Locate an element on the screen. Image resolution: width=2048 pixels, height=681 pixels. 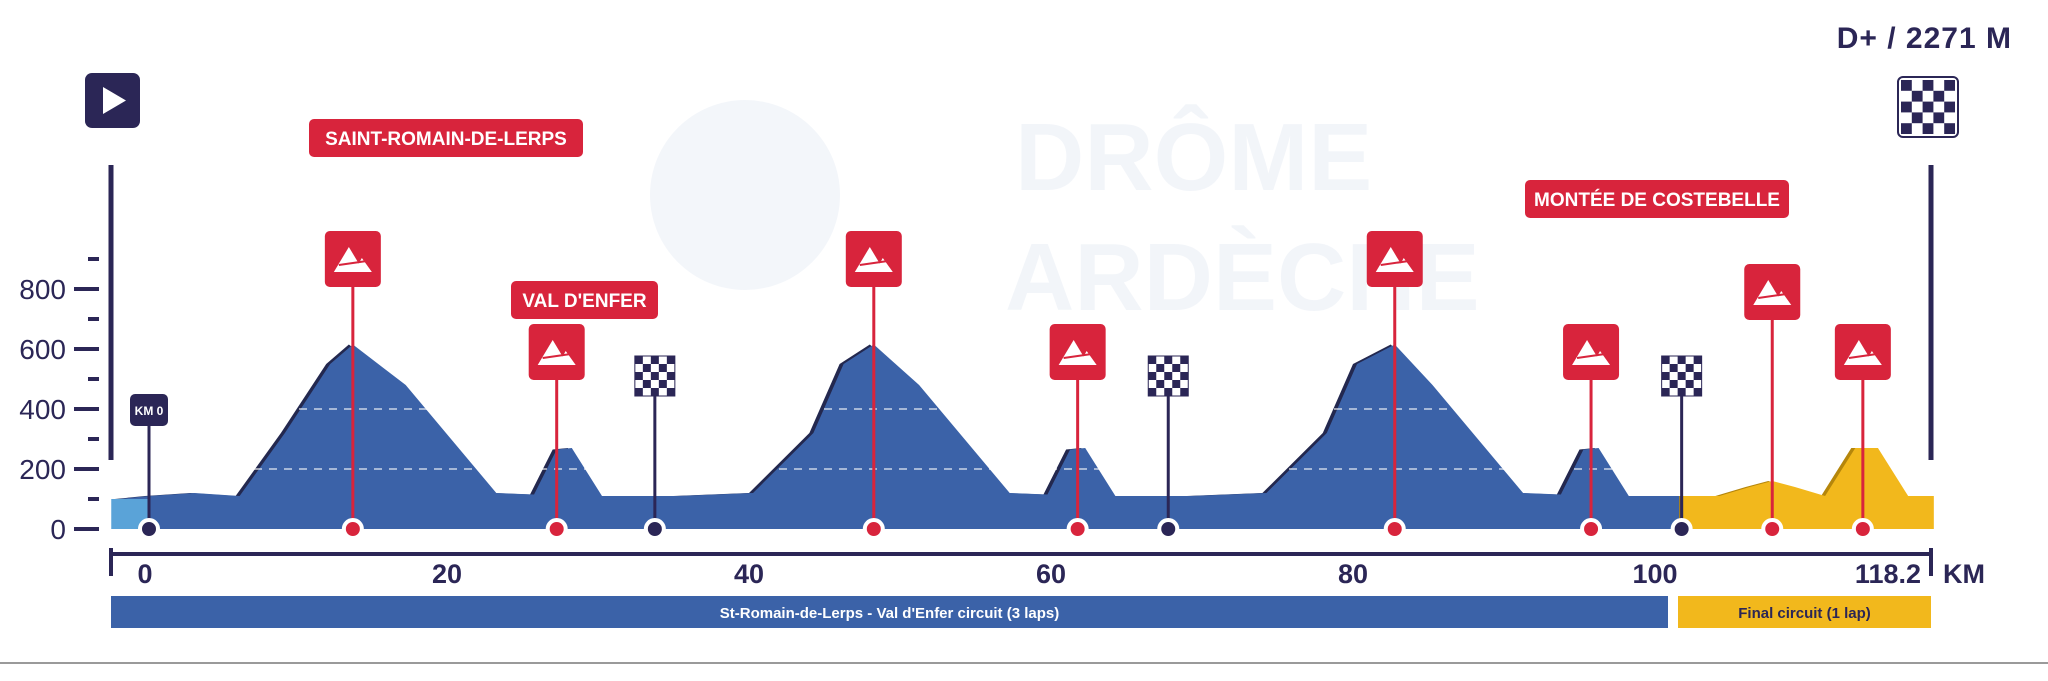
y-axis-tick-label: 600 is located at coordinates (42, 349).